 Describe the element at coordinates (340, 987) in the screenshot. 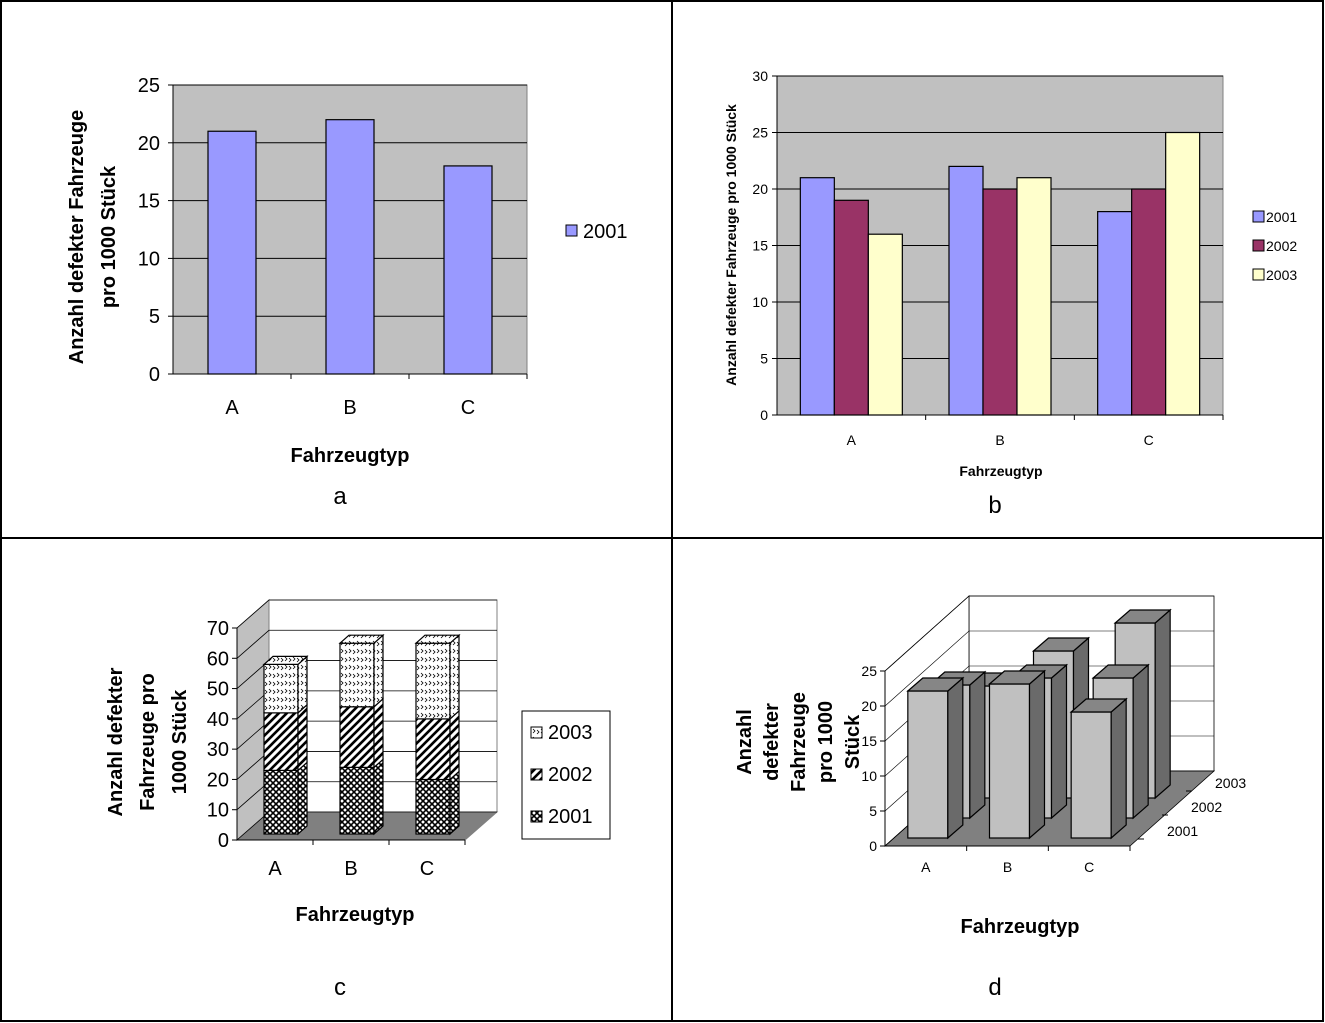

I see `panel-caption: c` at that location.